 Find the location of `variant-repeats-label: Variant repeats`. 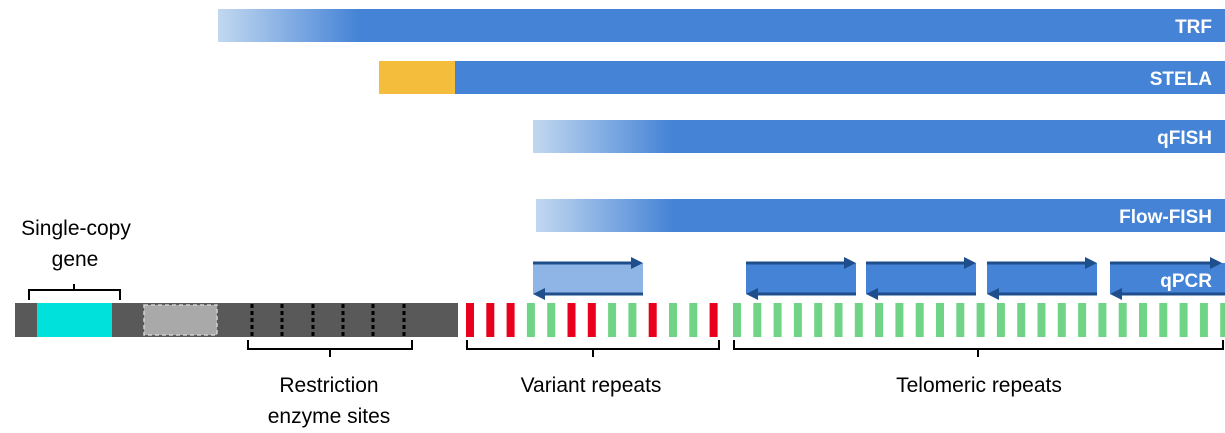

variant-repeats-label: Variant repeats is located at coordinates (591, 385).